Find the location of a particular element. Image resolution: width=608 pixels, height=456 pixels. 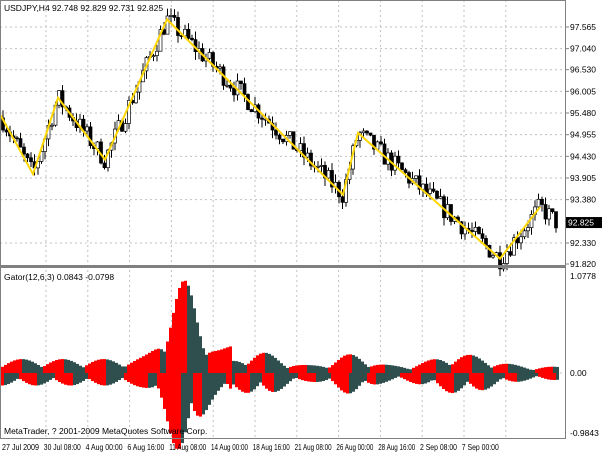

pane-divider is located at coordinates (283, 266).